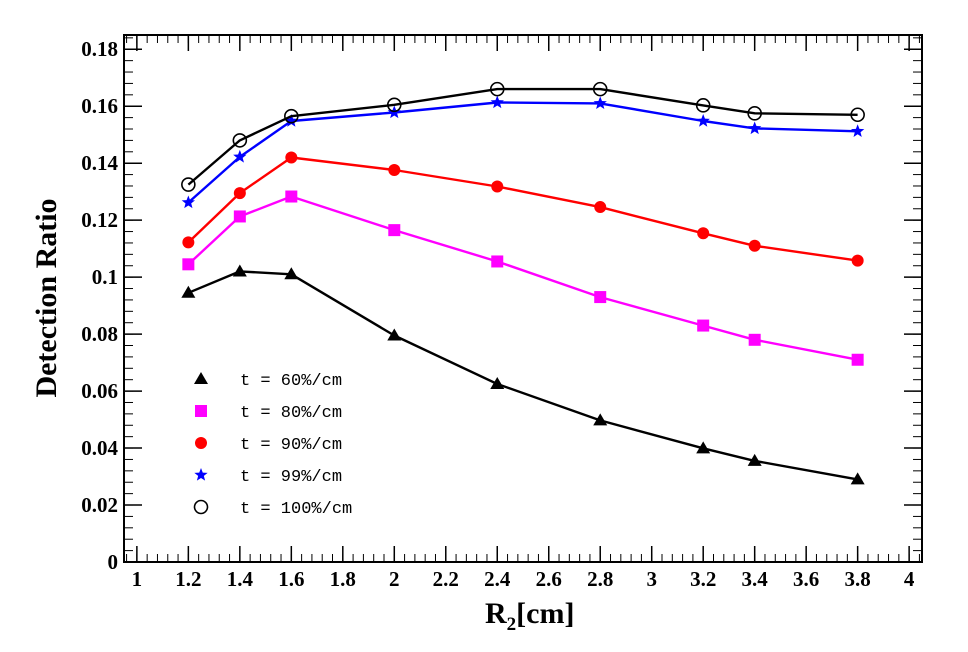  Describe the element at coordinates (99, 391) in the screenshot. I see `y-tick-label: 0.06` at that location.